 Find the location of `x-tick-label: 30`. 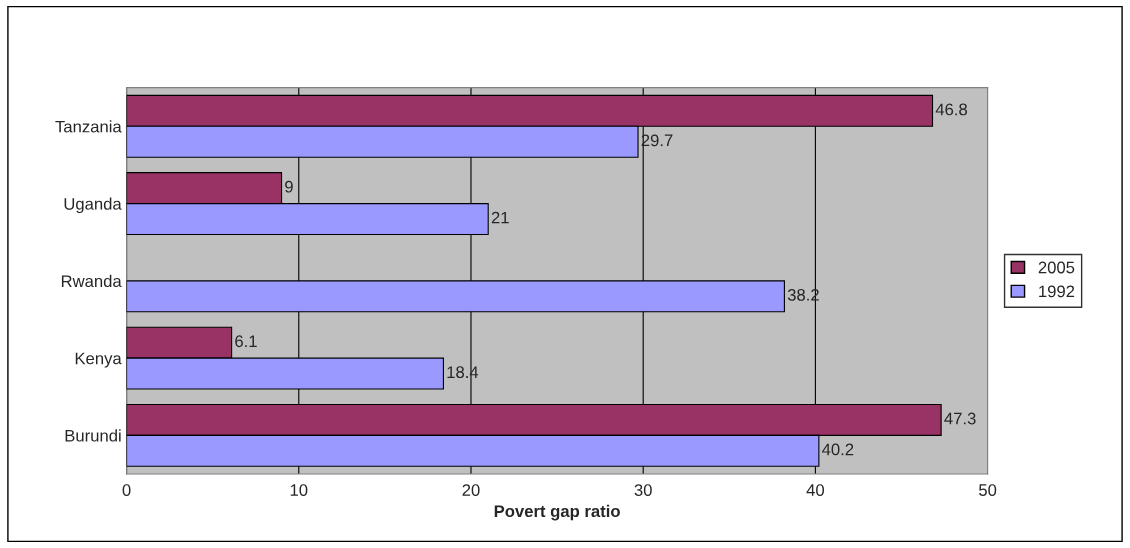

x-tick-label: 30 is located at coordinates (643, 490).